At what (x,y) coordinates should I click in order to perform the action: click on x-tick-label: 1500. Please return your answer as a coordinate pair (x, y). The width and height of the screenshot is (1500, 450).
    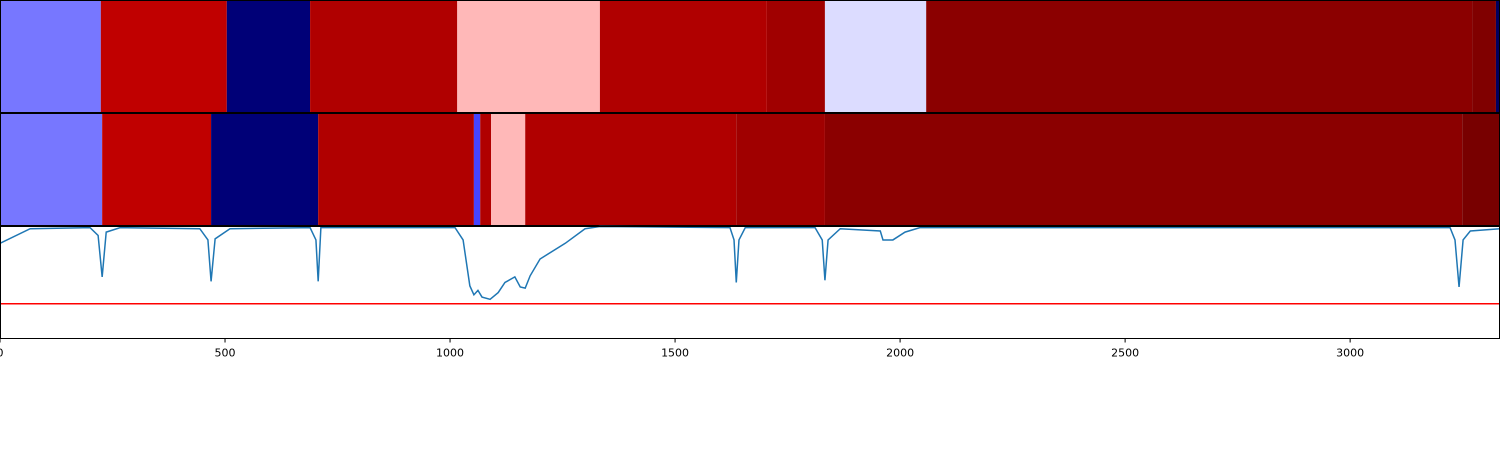
    Looking at the image, I should click on (675, 353).